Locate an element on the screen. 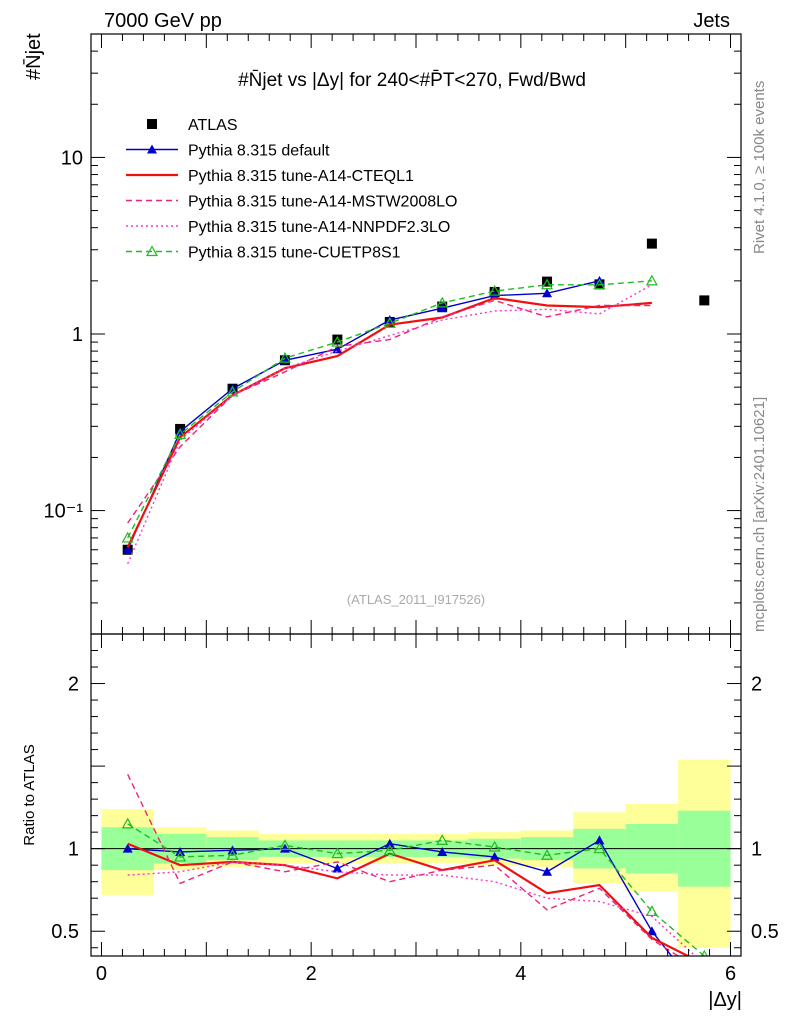 This screenshot has width=786, height=1029. ratio-y-tick-label-right: 1 is located at coordinates (756, 850).